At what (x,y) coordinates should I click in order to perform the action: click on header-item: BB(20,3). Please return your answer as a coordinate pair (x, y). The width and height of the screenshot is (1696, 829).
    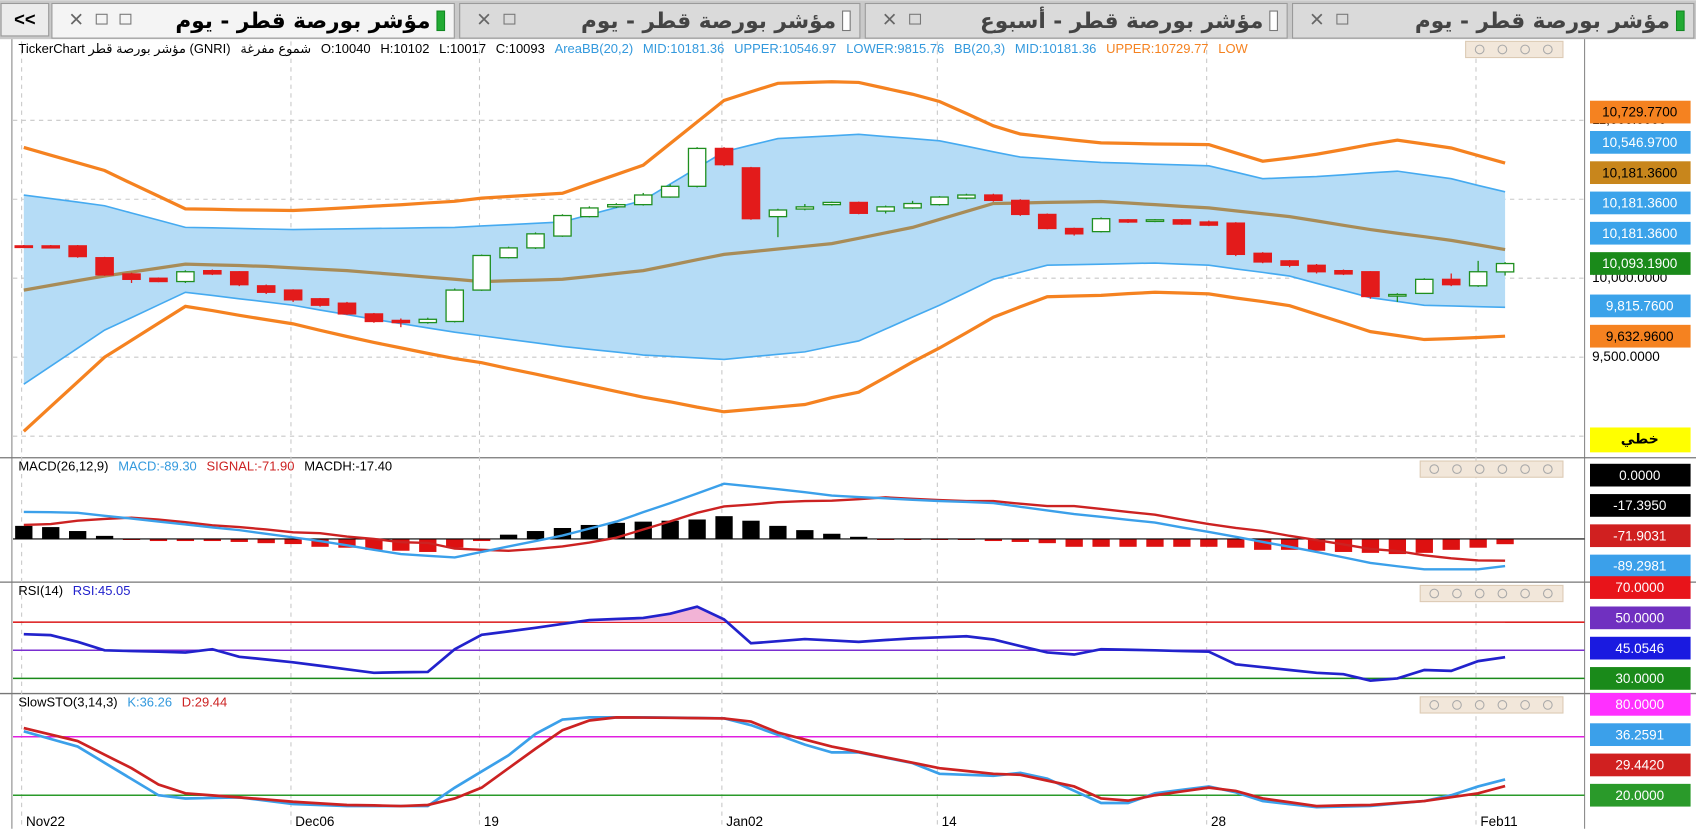
    Looking at the image, I should click on (979, 48).